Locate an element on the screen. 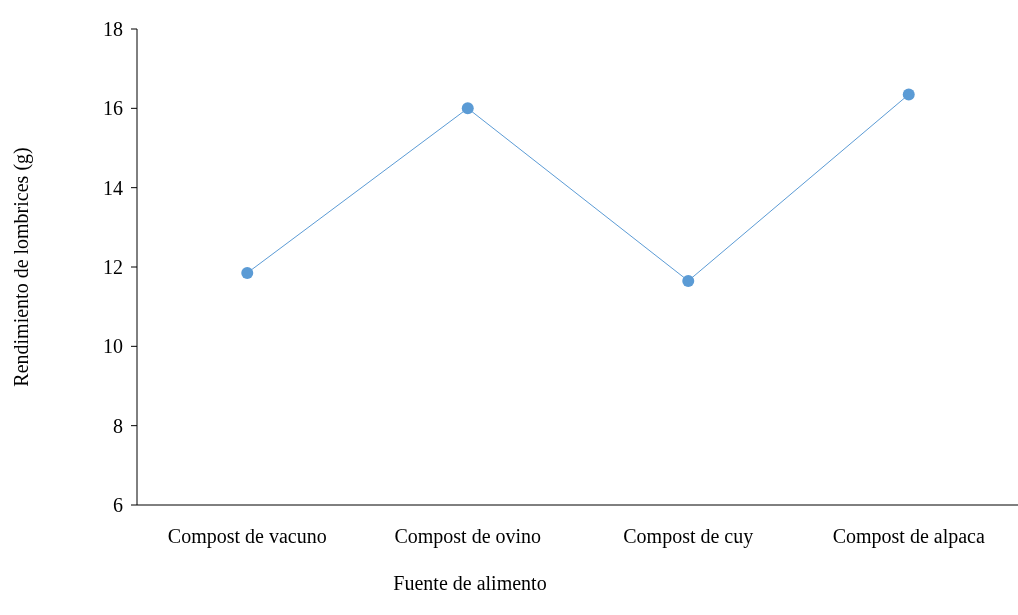 This screenshot has height=615, width=1018. x-tick-label: Compost de vacuno is located at coordinates (247, 536).